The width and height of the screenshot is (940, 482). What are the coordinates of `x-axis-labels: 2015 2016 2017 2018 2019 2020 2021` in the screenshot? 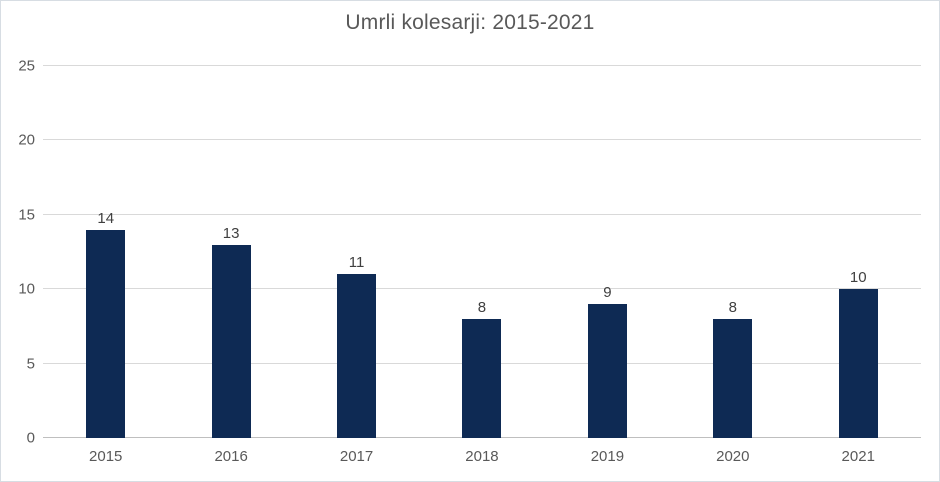 It's located at (482, 456).